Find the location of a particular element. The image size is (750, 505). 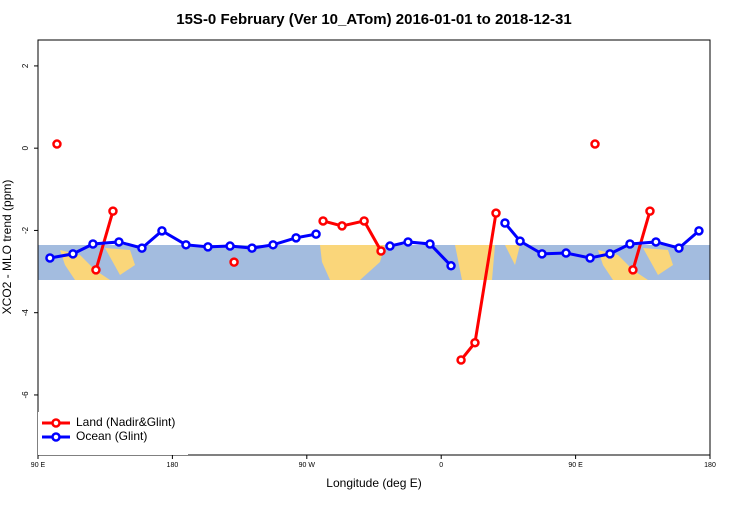

legend-box is located at coordinates (113, 433).